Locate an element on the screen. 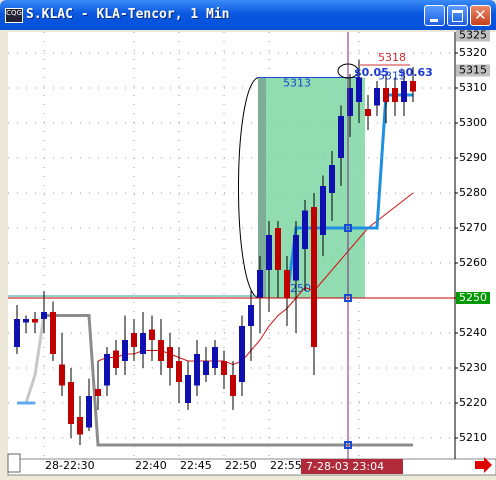  y-tick-label: 5220 is located at coordinates (473, 402).